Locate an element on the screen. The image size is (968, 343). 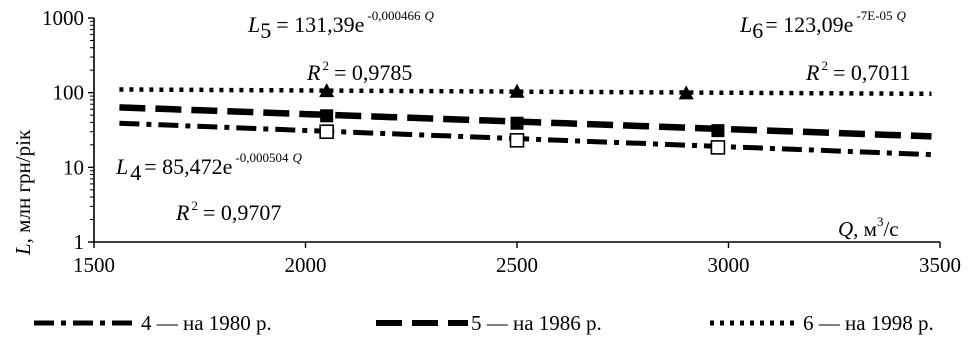
y-tick-label-100: 100 is located at coordinates (69, 93).